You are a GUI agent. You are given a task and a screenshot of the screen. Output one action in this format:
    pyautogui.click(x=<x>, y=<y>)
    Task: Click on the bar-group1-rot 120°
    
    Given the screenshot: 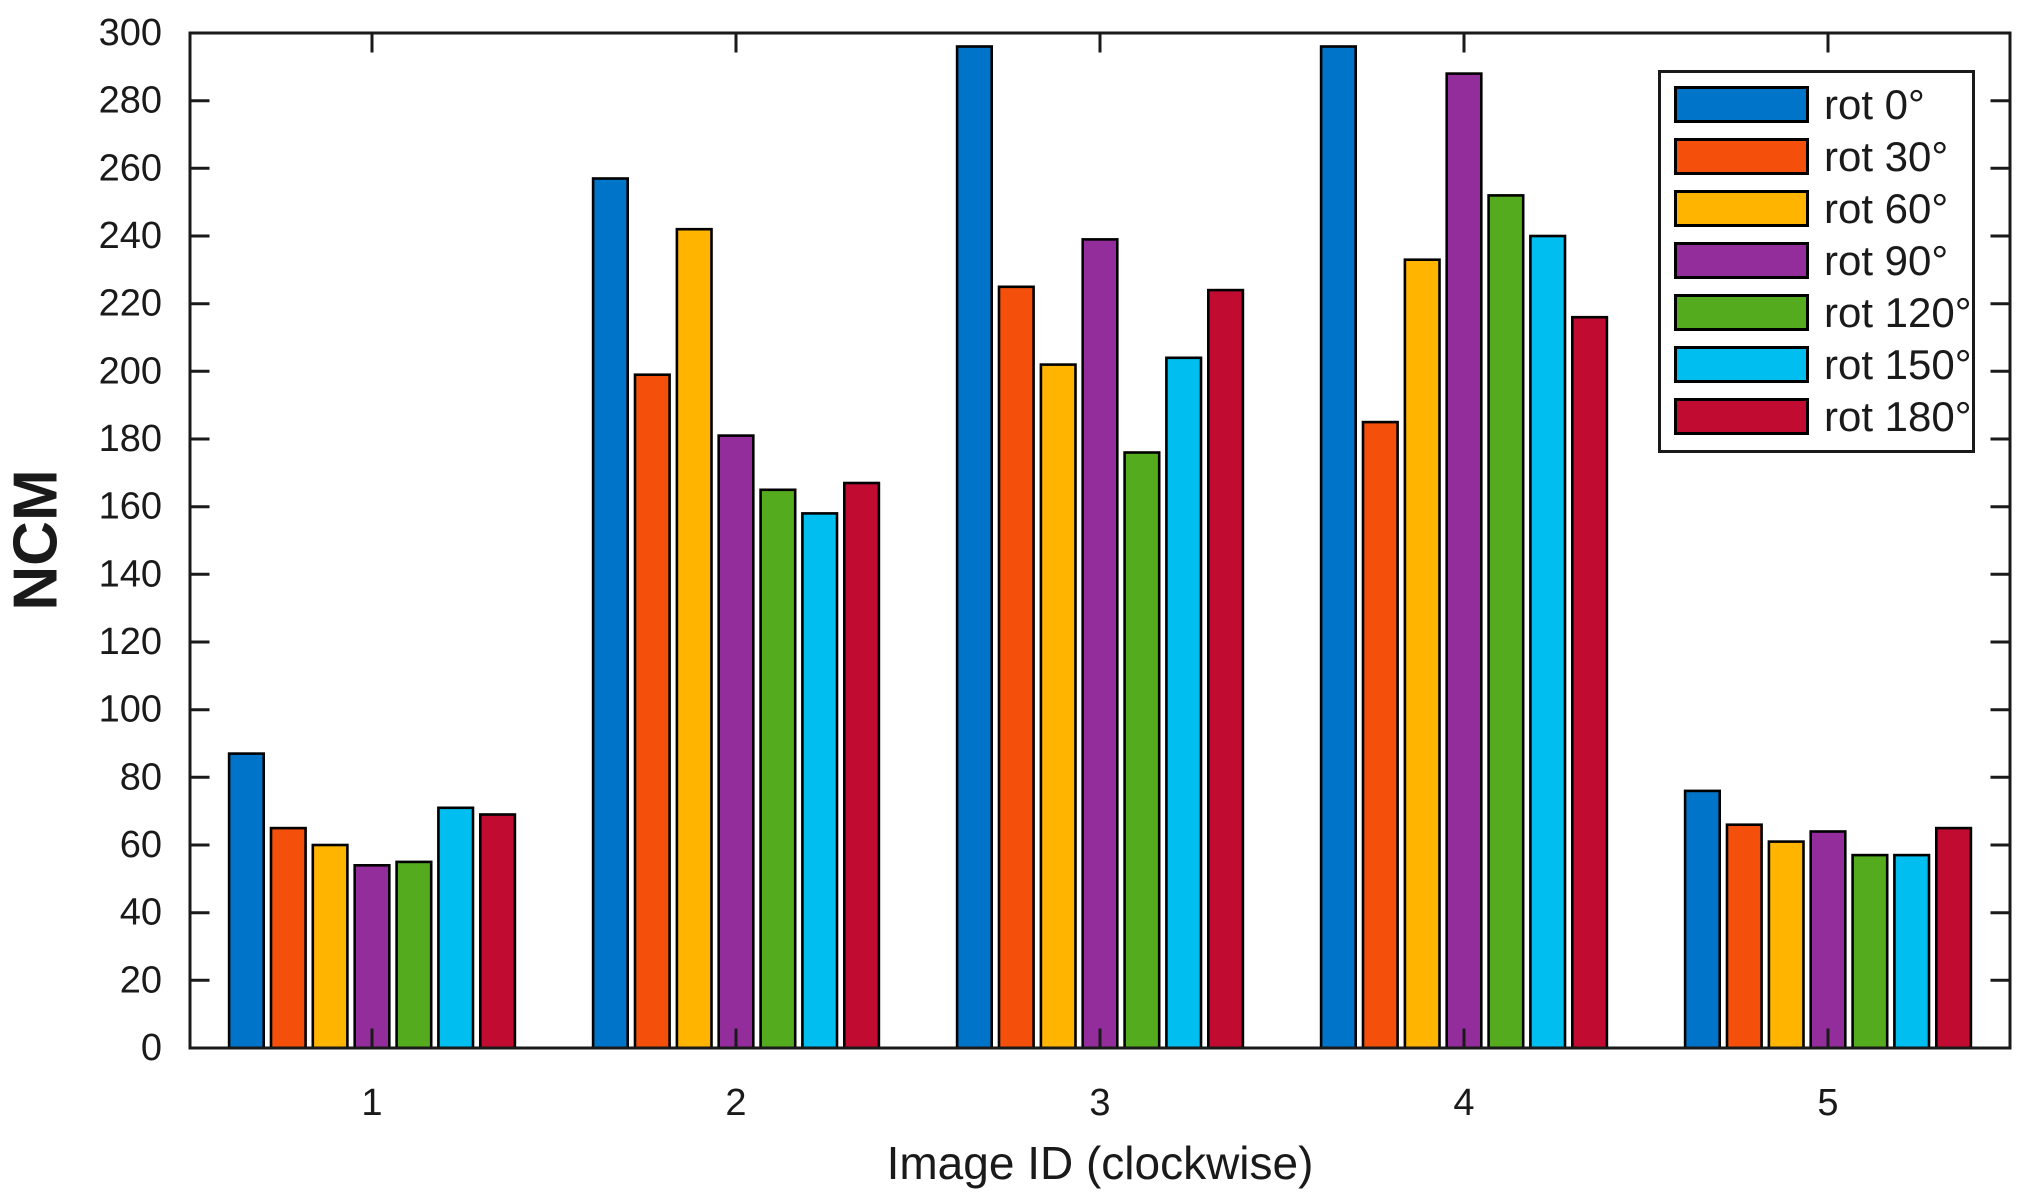 What is the action you would take?
    pyautogui.click(x=414, y=955)
    